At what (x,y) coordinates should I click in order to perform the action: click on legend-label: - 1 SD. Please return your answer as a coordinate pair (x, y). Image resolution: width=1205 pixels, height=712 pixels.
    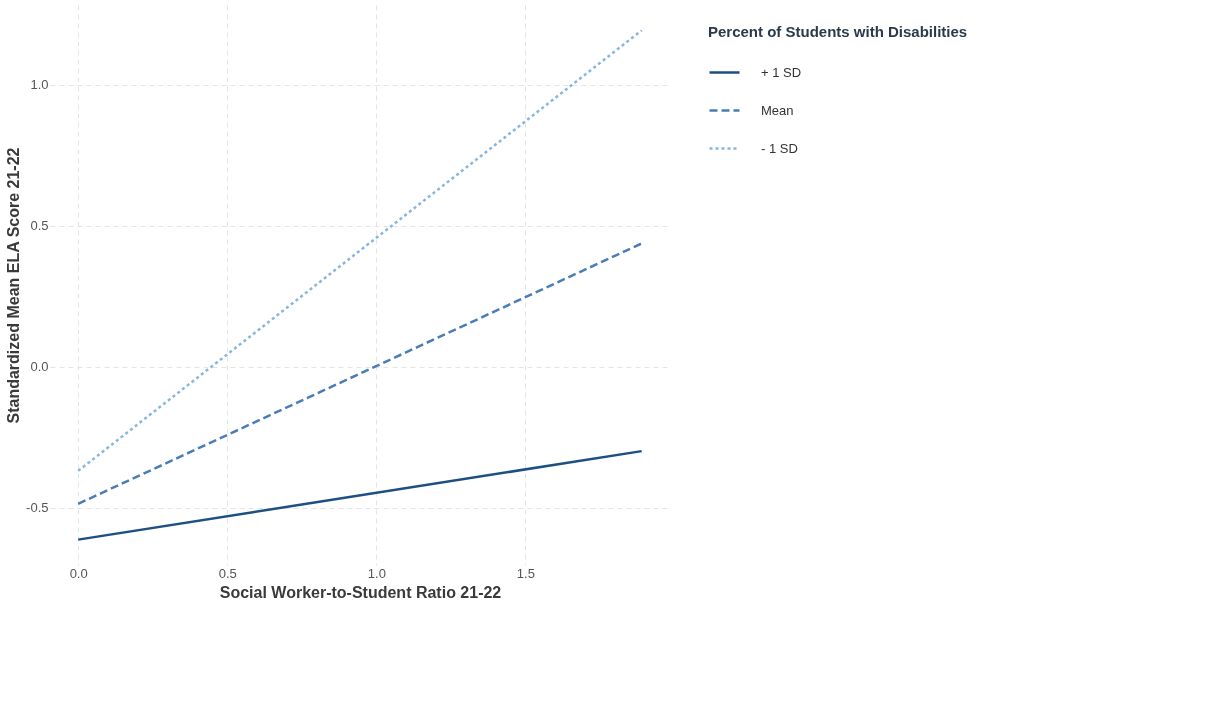
    Looking at the image, I should click on (779, 148).